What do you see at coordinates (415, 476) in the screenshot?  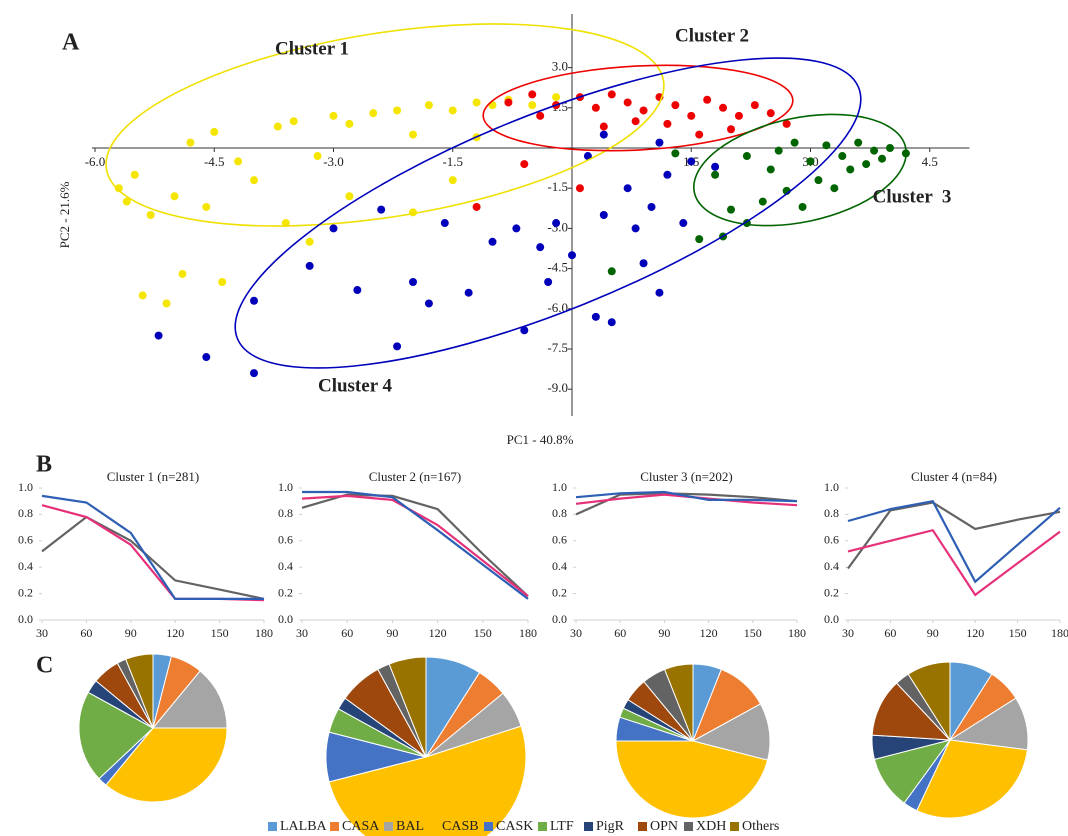 I see `chart-title: Cluster 2 (n=167)` at bounding box center [415, 476].